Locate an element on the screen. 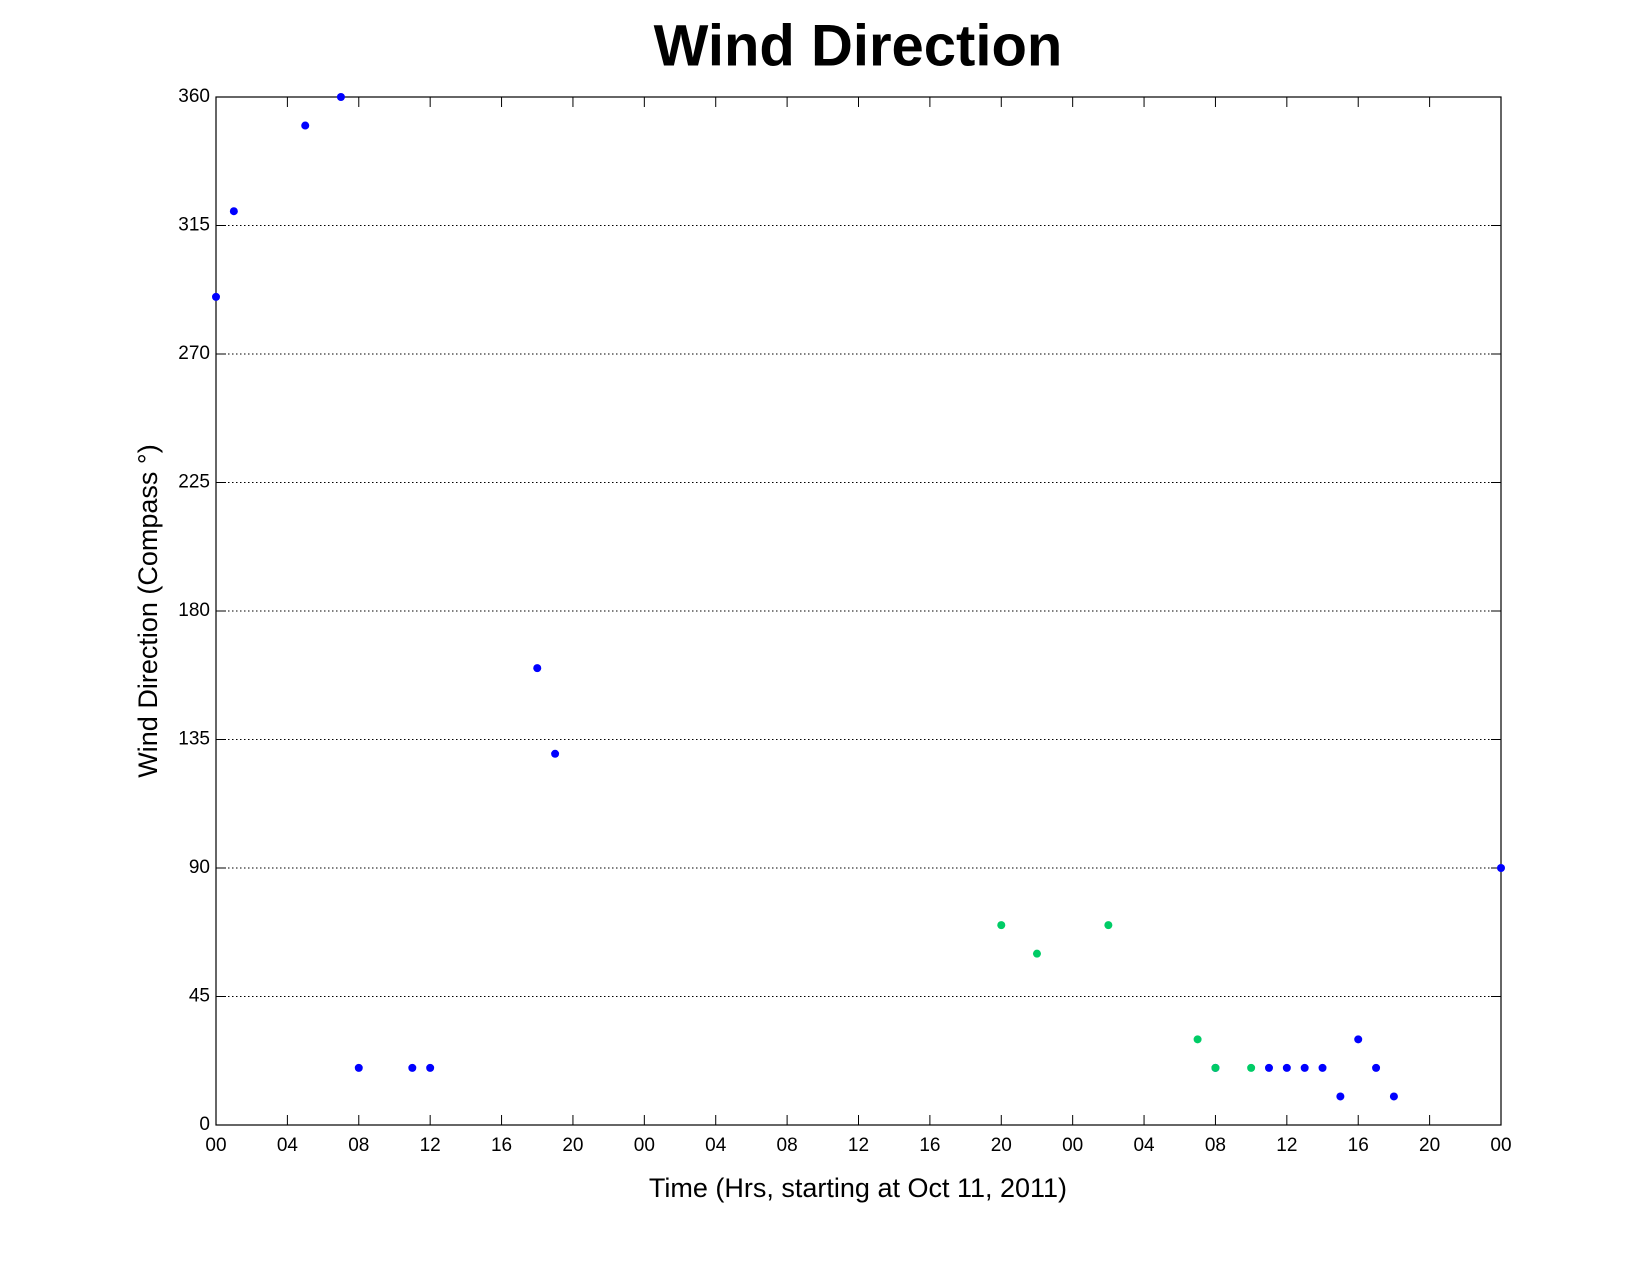 This screenshot has width=1650, height=1275. y-axis-label: Wind Direction (Compass °) is located at coordinates (148, 610).